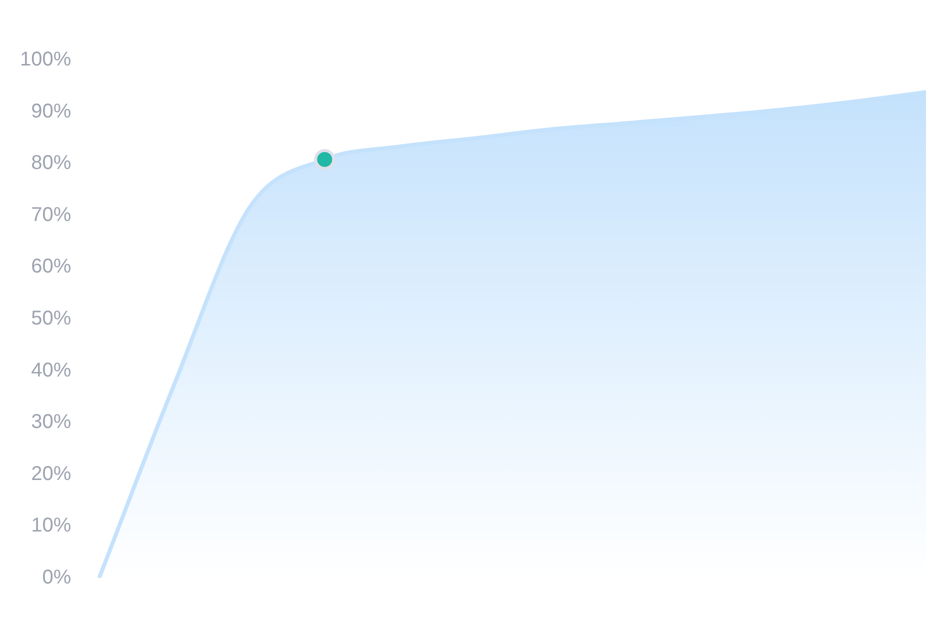  Describe the element at coordinates (51, 525) in the screenshot. I see `y-tick-label: 10%` at that location.